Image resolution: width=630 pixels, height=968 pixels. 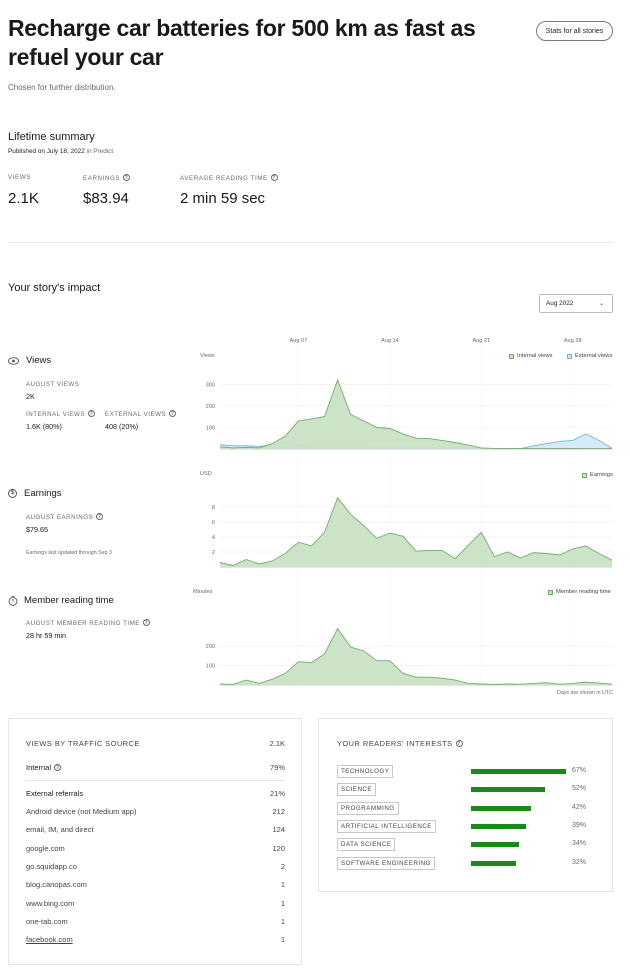 What do you see at coordinates (299, 341) in the screenshot?
I see `x-tick-label: Aug 07` at bounding box center [299, 341].